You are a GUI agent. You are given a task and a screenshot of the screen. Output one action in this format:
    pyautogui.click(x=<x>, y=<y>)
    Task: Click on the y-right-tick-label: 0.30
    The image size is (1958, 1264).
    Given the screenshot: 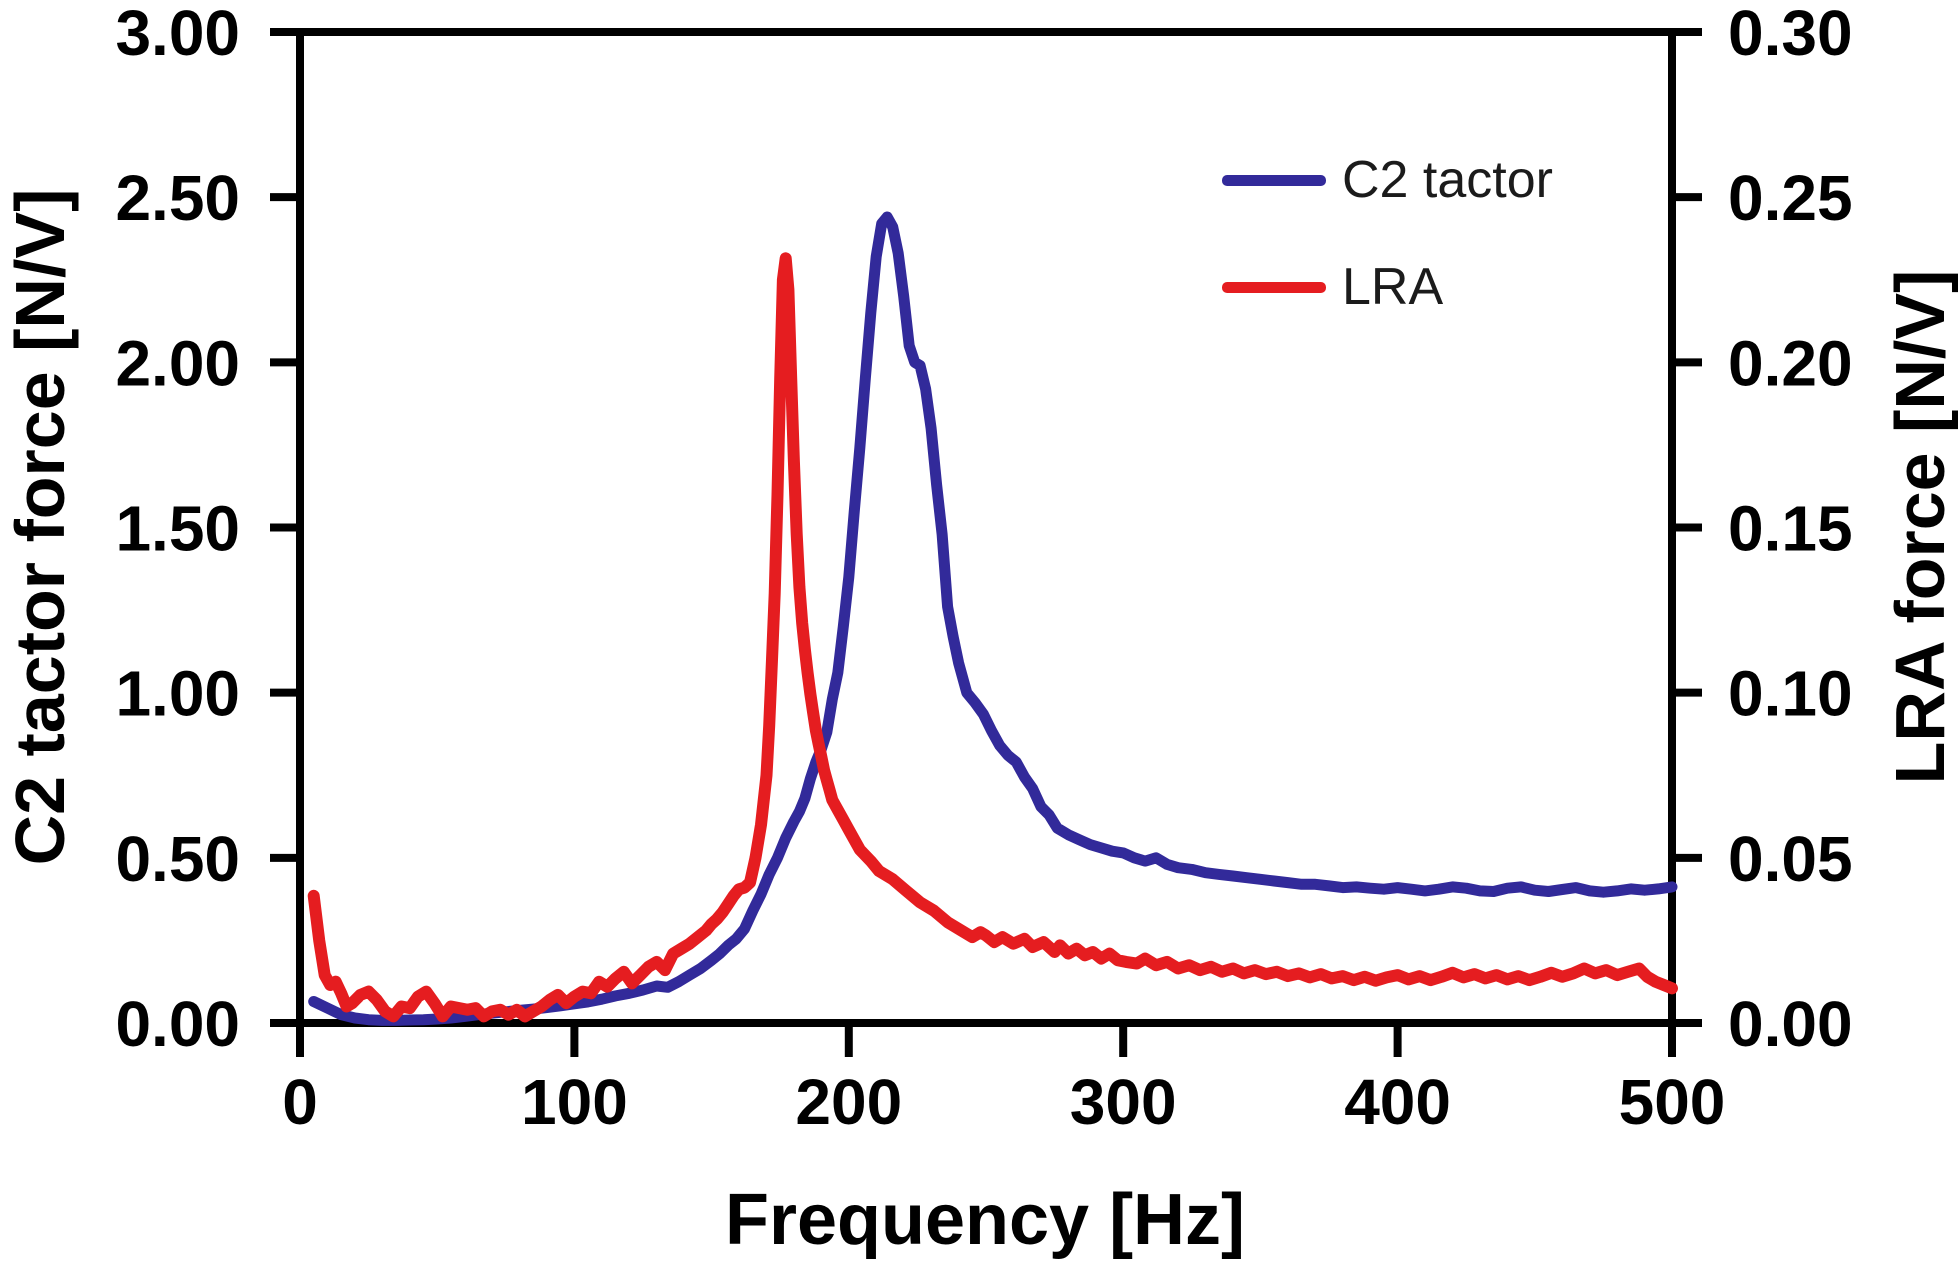 What is the action you would take?
    pyautogui.click(x=1790, y=34)
    